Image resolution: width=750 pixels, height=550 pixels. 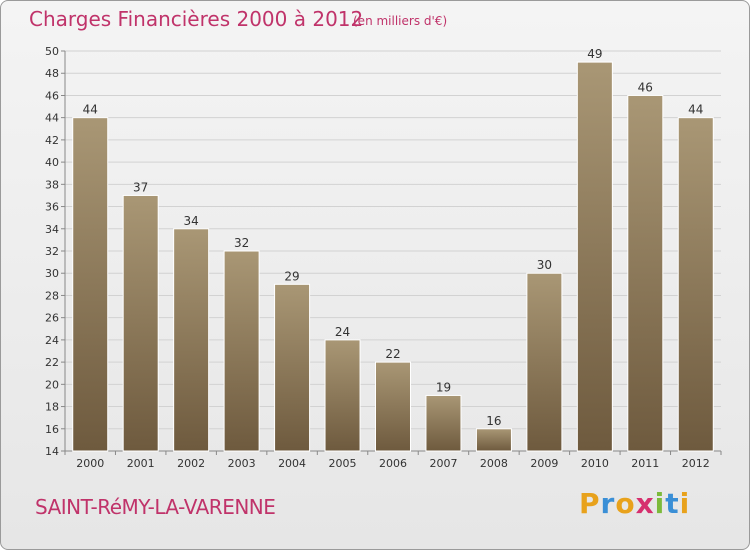 I want to click on bar-2008, so click(x=493, y=440).